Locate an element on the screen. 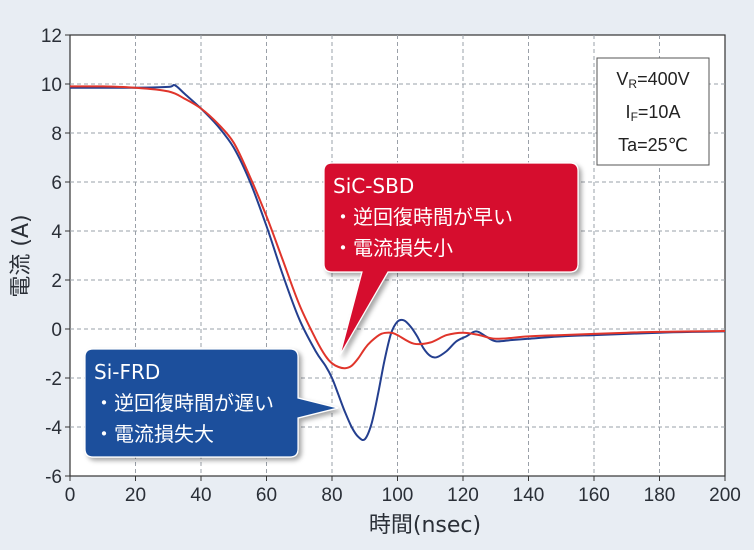  x-tick-label: 180 is located at coordinates (660, 495).